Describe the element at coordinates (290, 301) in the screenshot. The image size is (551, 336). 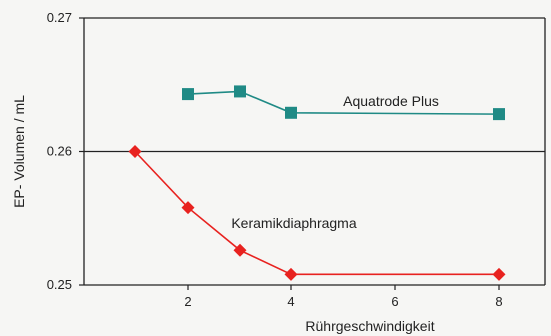
I see `x-tick-label: 4` at that location.